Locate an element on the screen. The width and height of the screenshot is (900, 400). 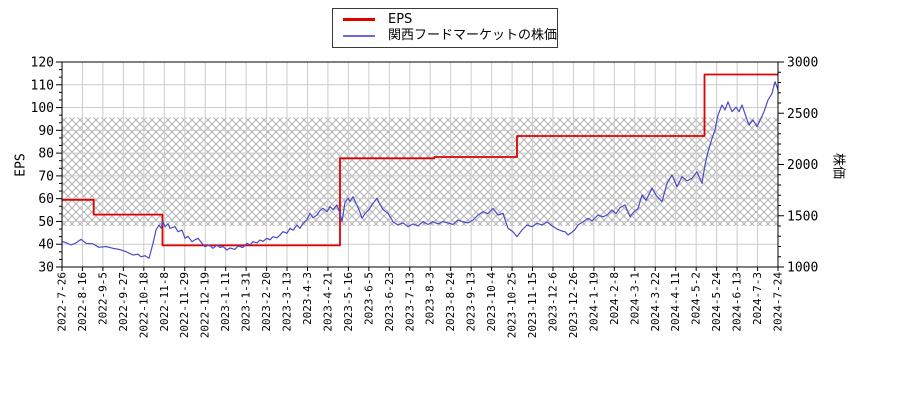
svg-text: 120 is located at coordinates (42, 63).